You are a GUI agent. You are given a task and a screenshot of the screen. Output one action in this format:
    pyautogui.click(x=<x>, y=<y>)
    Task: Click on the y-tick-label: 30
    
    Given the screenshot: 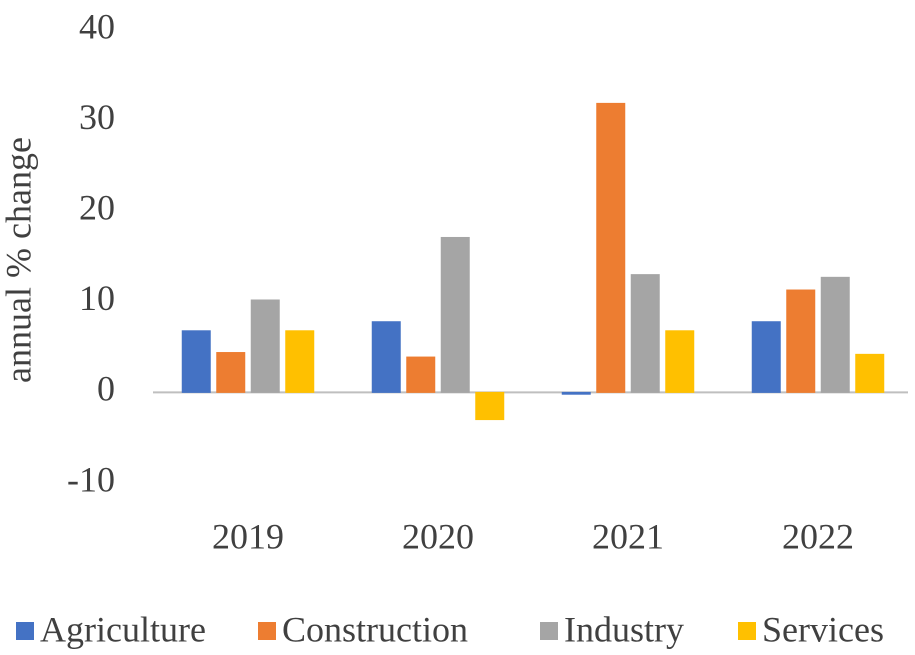 What is the action you would take?
    pyautogui.click(x=97, y=117)
    